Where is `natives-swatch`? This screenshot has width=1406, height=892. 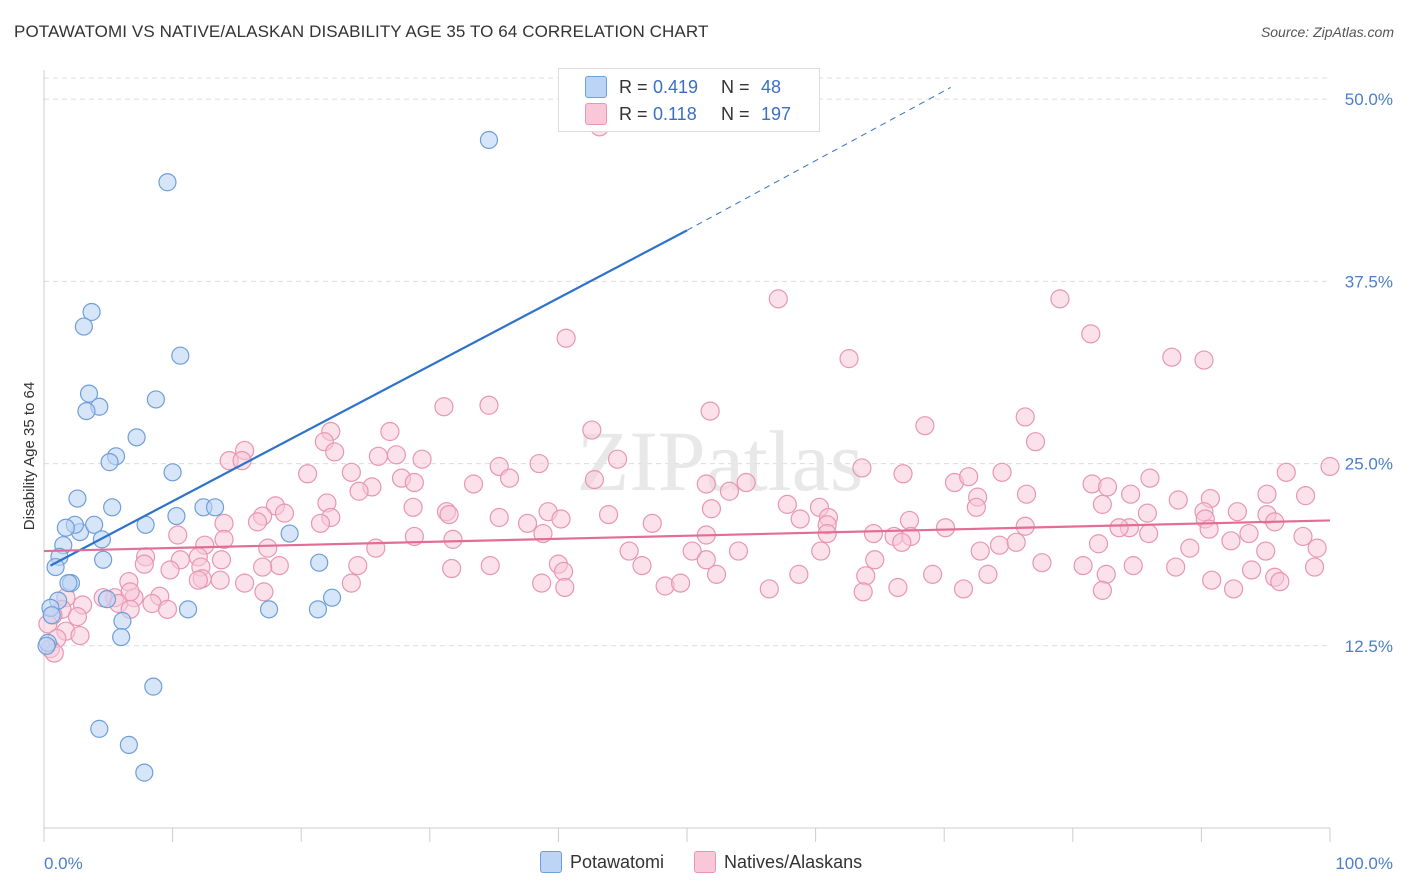
natives-swatch is located at coordinates (705, 862).